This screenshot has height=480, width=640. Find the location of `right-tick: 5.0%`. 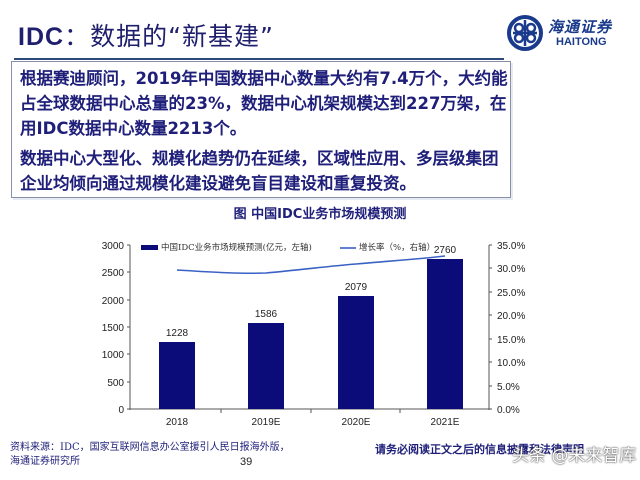

right-tick: 5.0% is located at coordinates (508, 387).